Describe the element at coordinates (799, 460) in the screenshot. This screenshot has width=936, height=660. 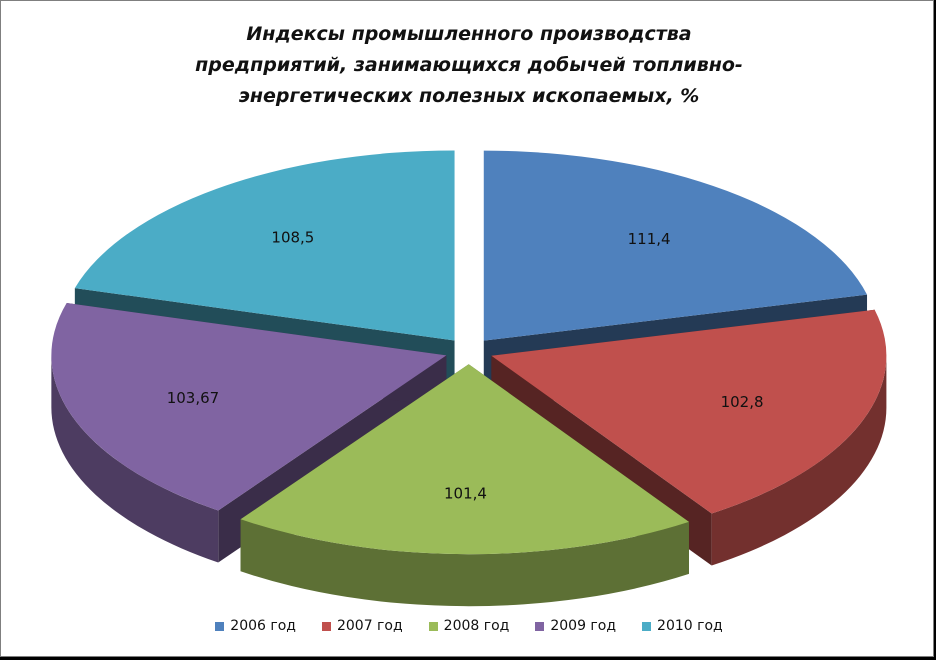
I see `slice-edge-2007-год` at that location.